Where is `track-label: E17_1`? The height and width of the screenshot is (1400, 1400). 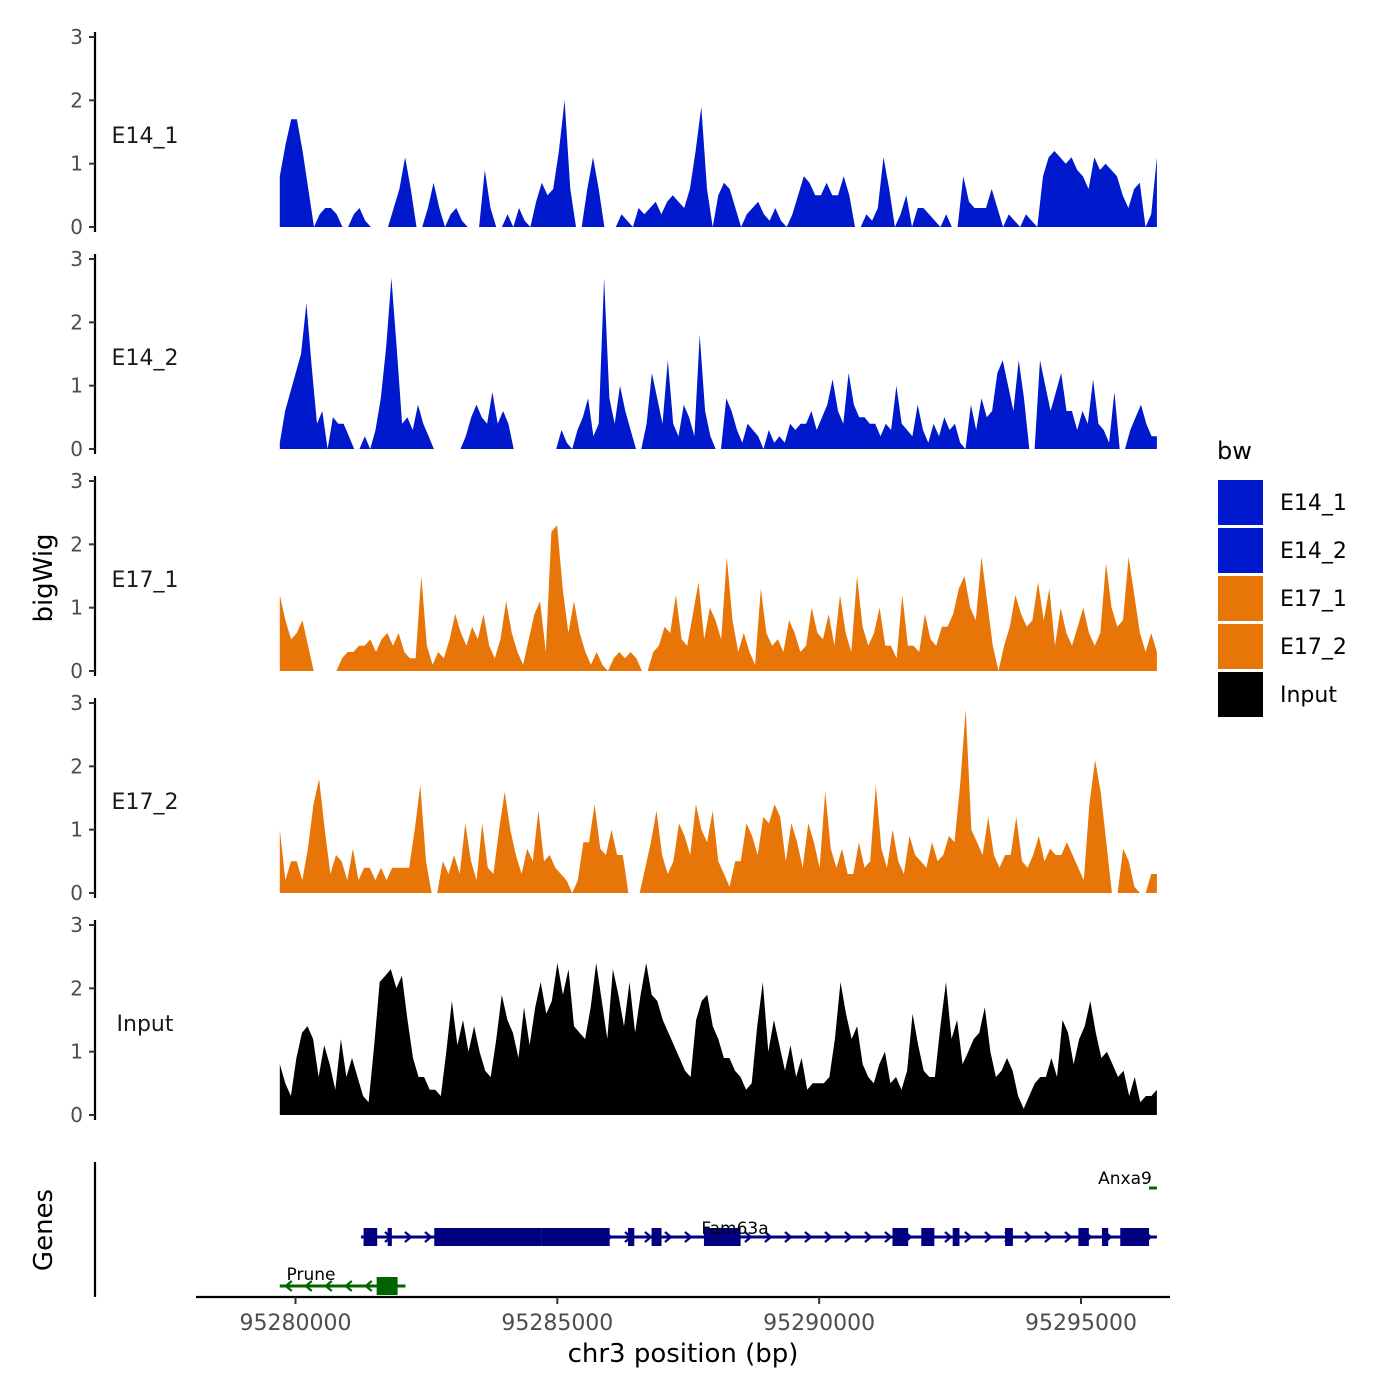
track-label: E17_1 is located at coordinates (145, 580).